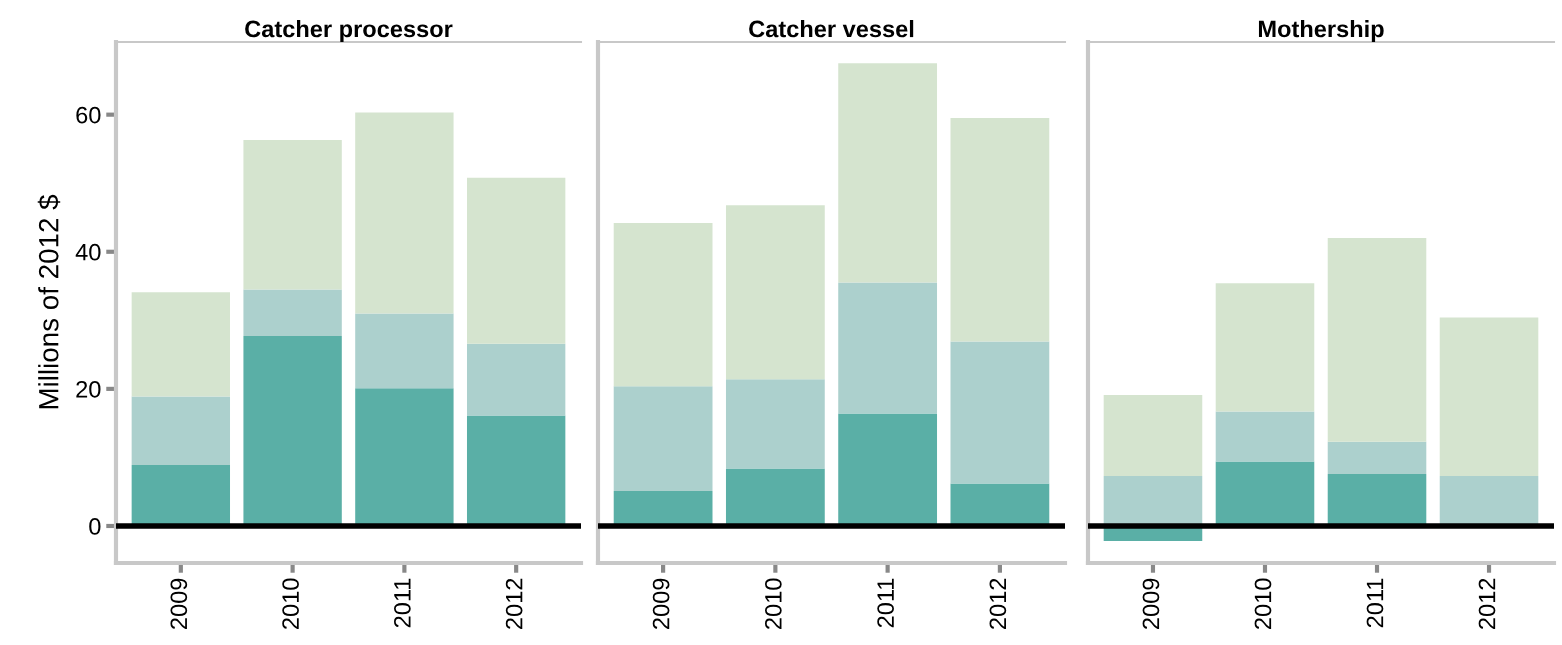  I want to click on y-axis-title: Millions of 2012 $, so click(49, 301).